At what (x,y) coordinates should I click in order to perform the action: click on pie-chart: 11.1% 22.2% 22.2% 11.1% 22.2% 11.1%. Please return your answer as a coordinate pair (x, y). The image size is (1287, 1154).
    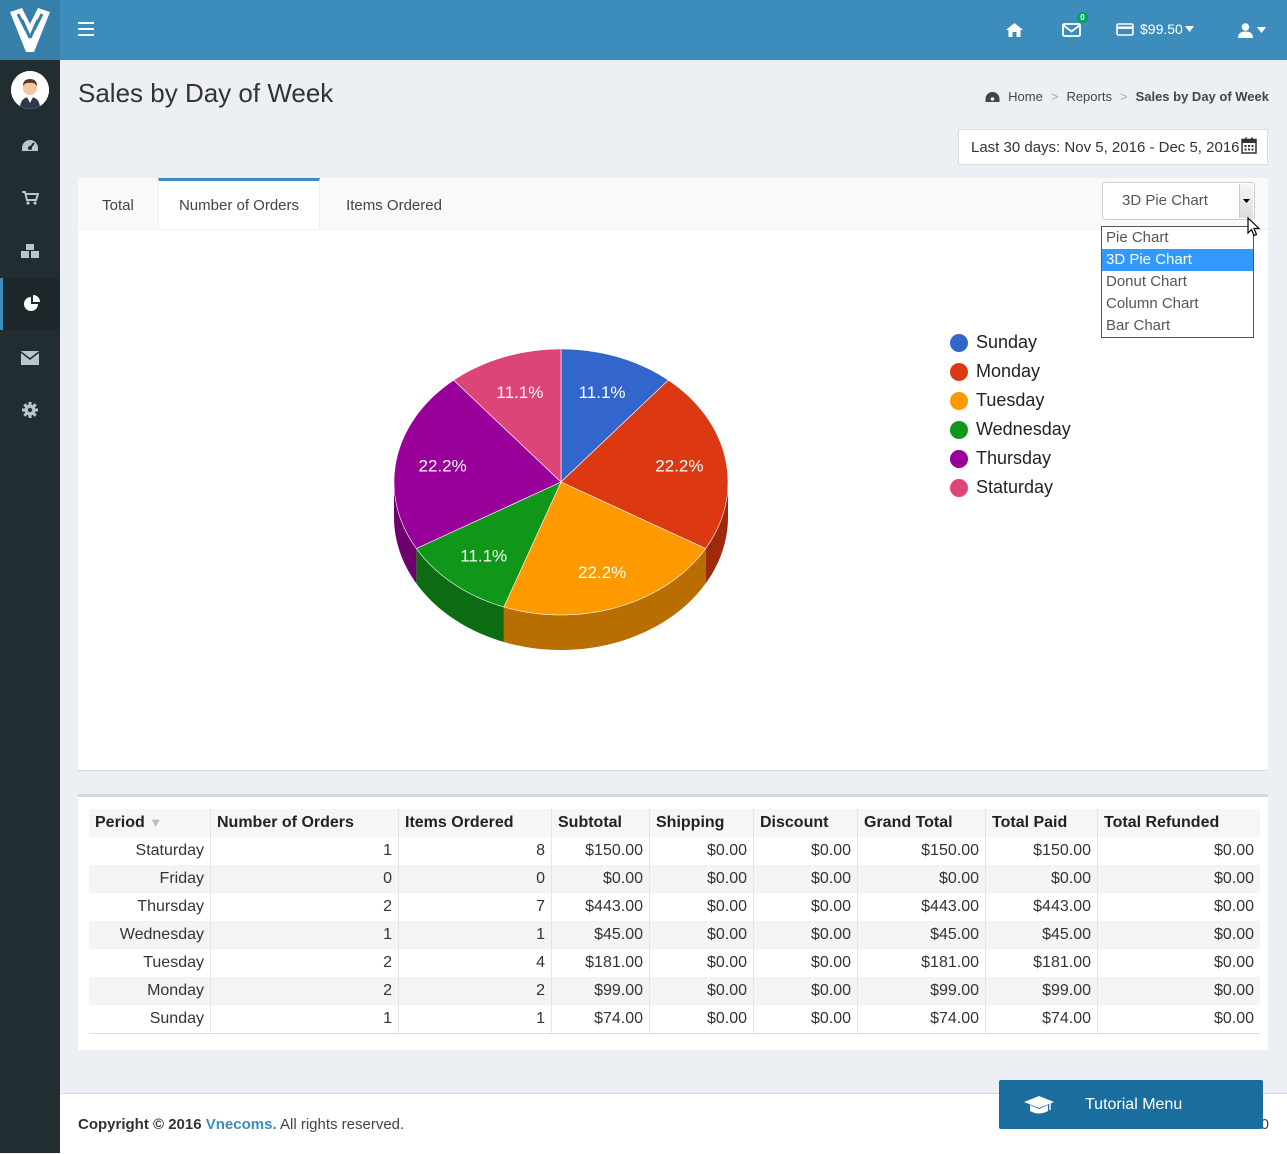
    Looking at the image, I should click on (561, 499).